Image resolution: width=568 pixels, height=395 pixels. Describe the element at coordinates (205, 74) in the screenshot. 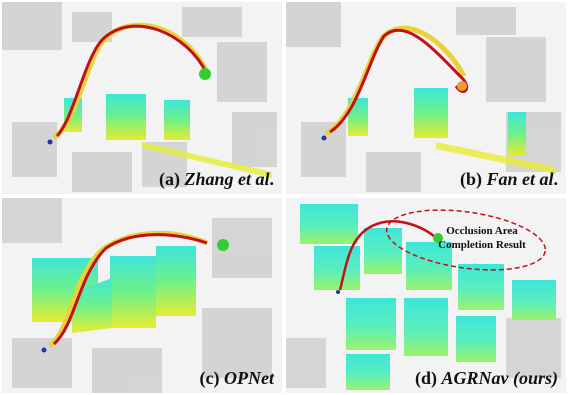

I see `goal-marker-icon` at that location.